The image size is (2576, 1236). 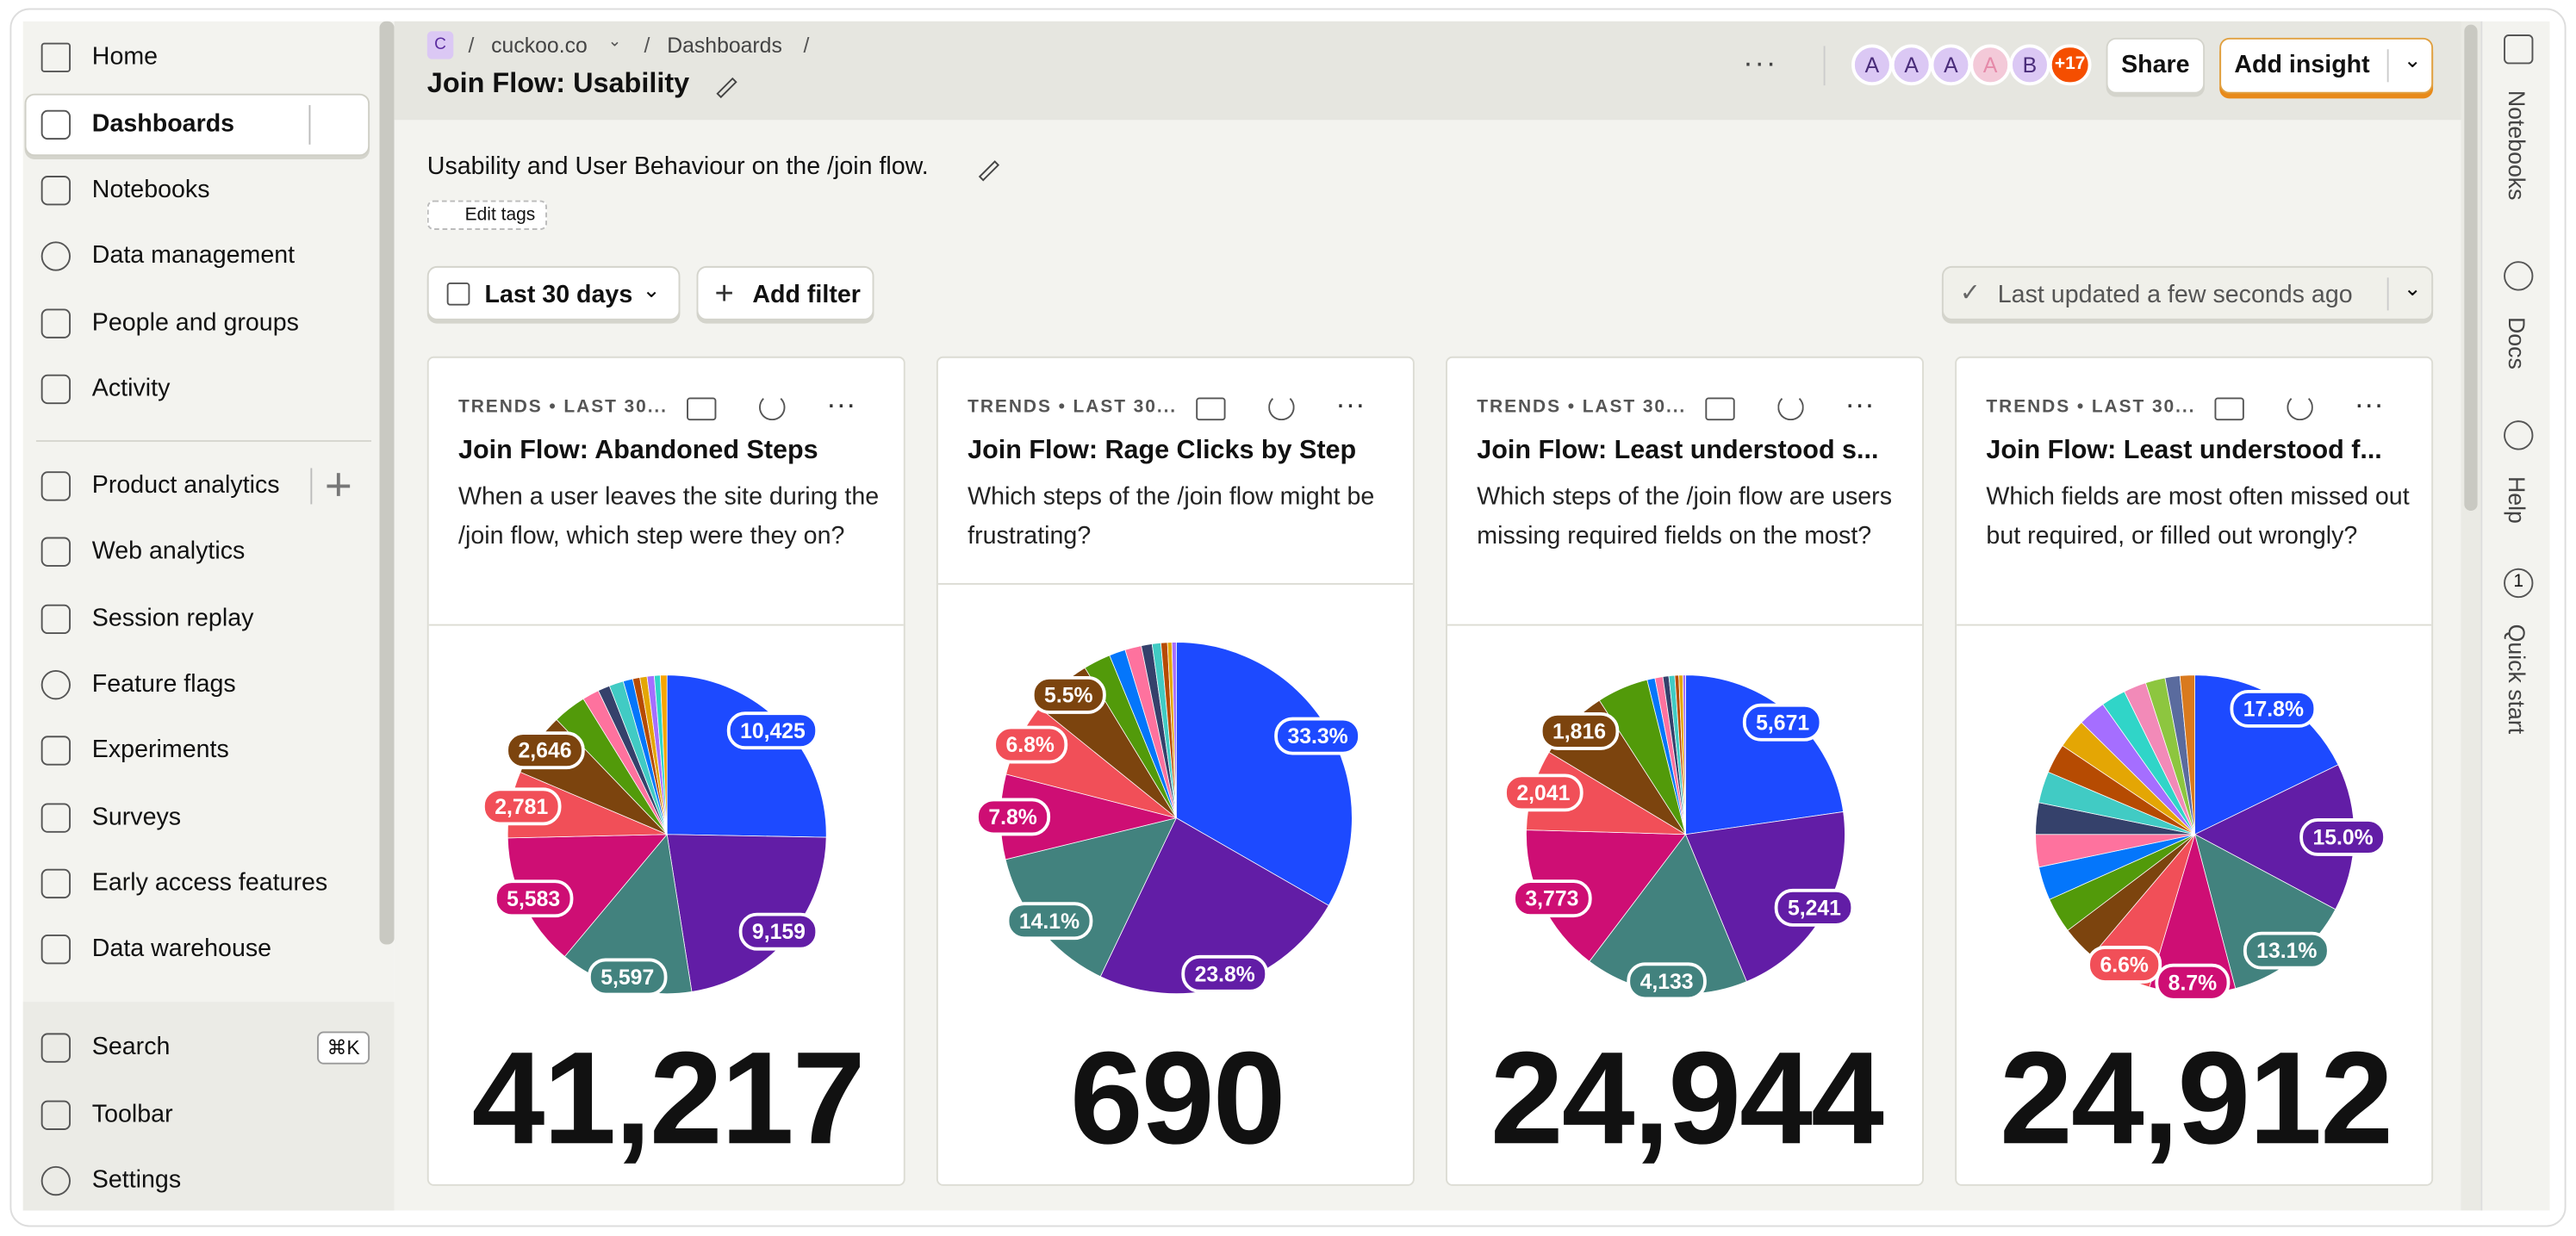 I want to click on value-label: 17.8%, so click(x=2274, y=708).